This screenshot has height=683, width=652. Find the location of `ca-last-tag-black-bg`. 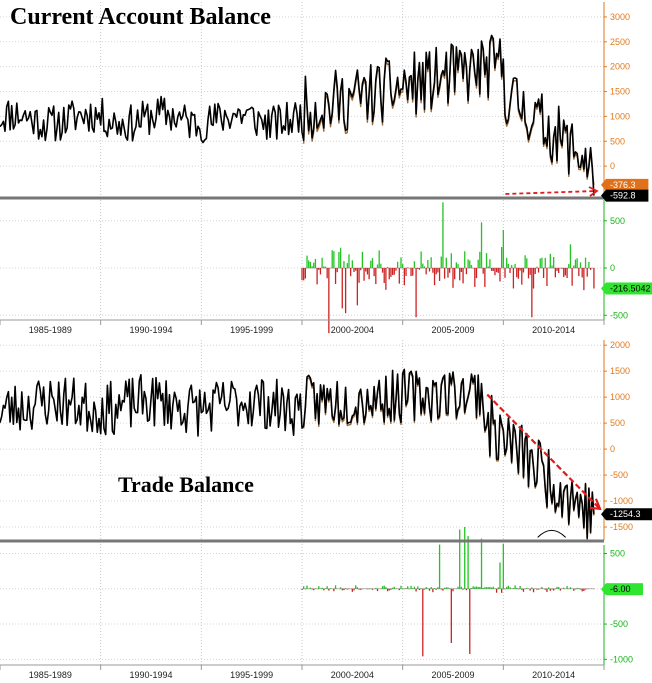

ca-last-tag-black-bg is located at coordinates (627, 195).